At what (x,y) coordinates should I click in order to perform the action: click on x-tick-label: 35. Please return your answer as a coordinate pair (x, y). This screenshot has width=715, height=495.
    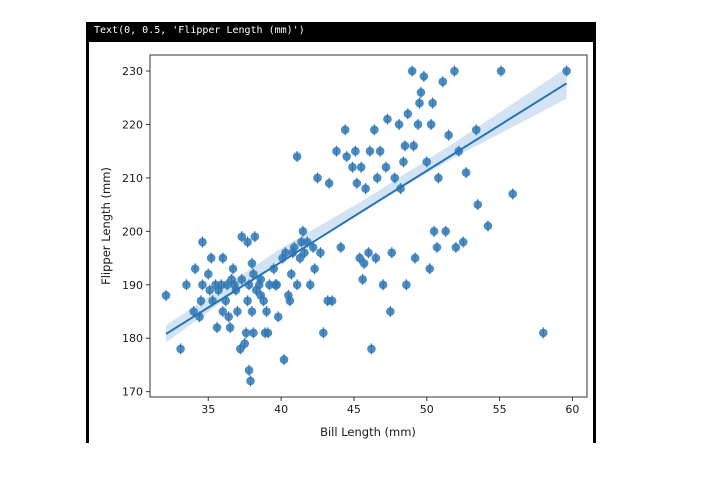
    Looking at the image, I should click on (208, 409).